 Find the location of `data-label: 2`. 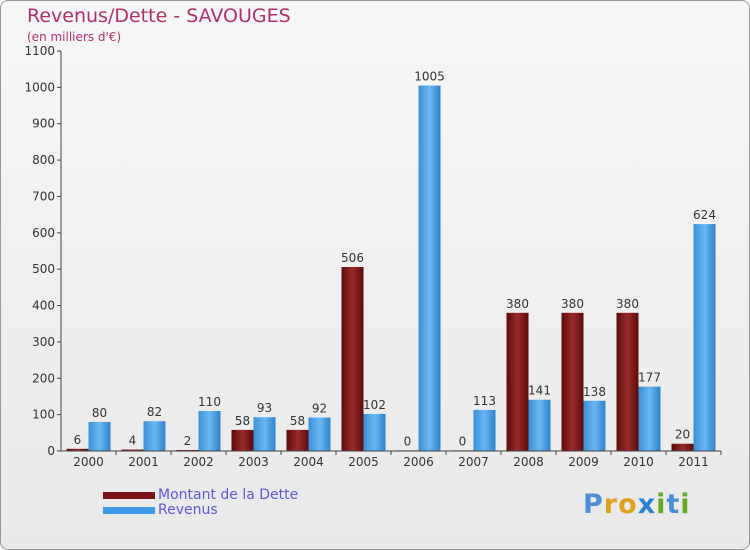

data-label: 2 is located at coordinates (188, 441).